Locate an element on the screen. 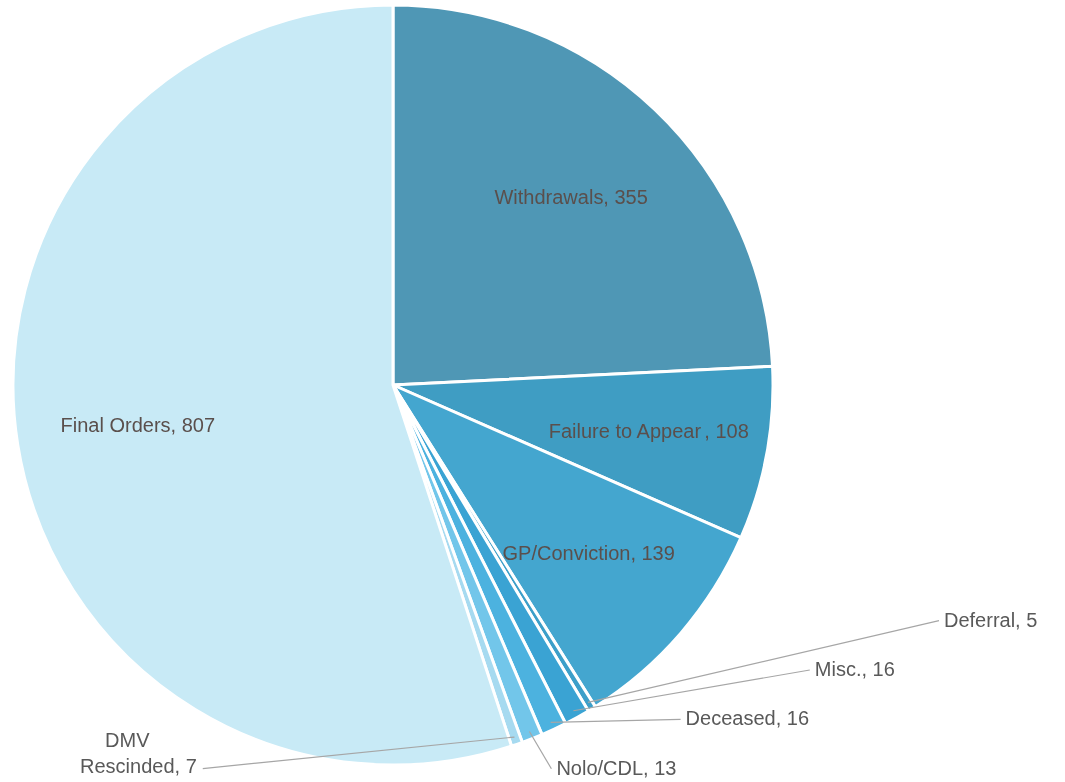  data-label: , 7 is located at coordinates (185, 765).